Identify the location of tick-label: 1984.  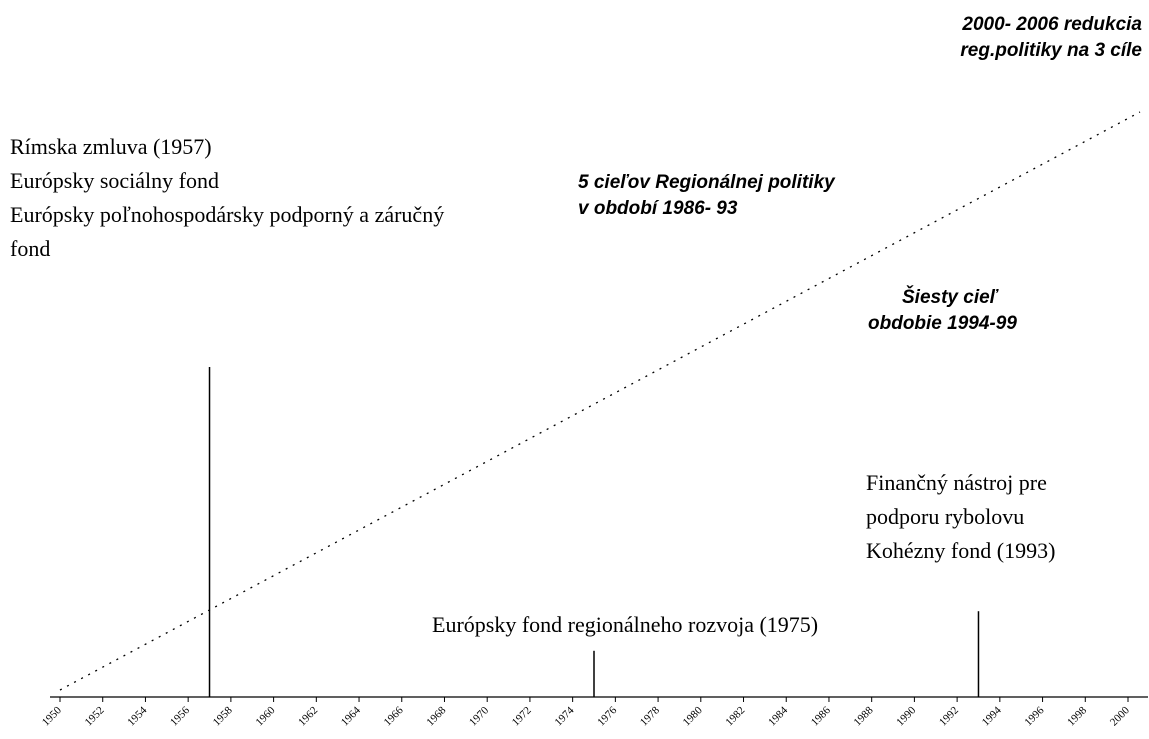
(778, 716).